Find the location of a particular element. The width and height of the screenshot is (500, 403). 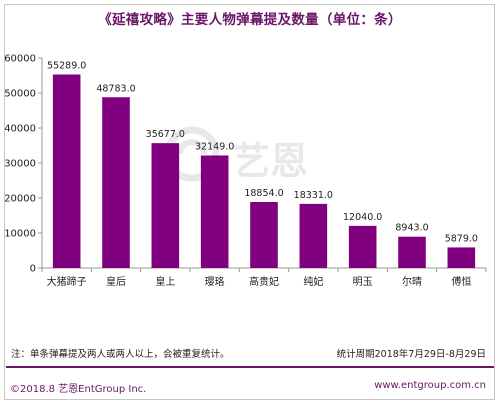

website-url: www.entgroup.com.cn is located at coordinates (430, 385).